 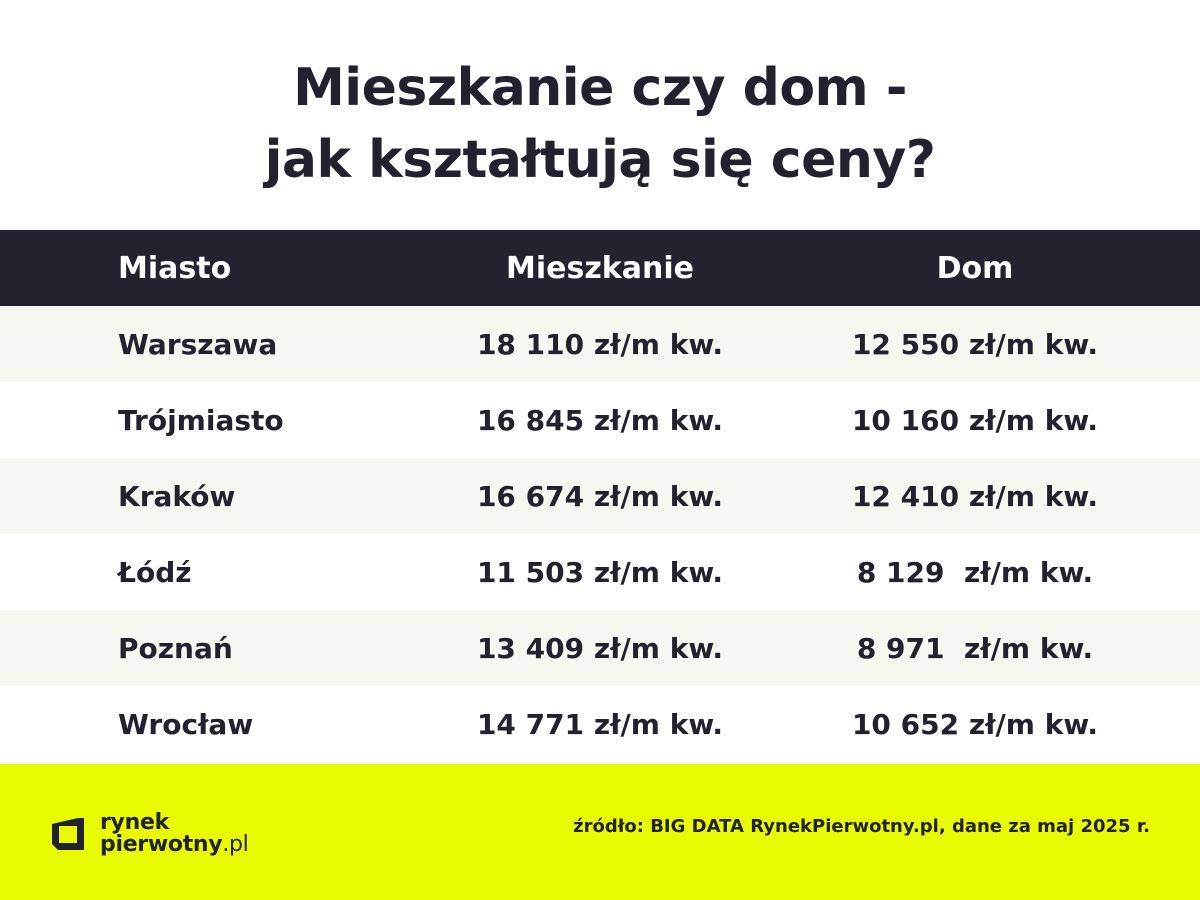 I want to click on flat-price-cell: 16 845 zł/m kw., so click(x=600, y=420).